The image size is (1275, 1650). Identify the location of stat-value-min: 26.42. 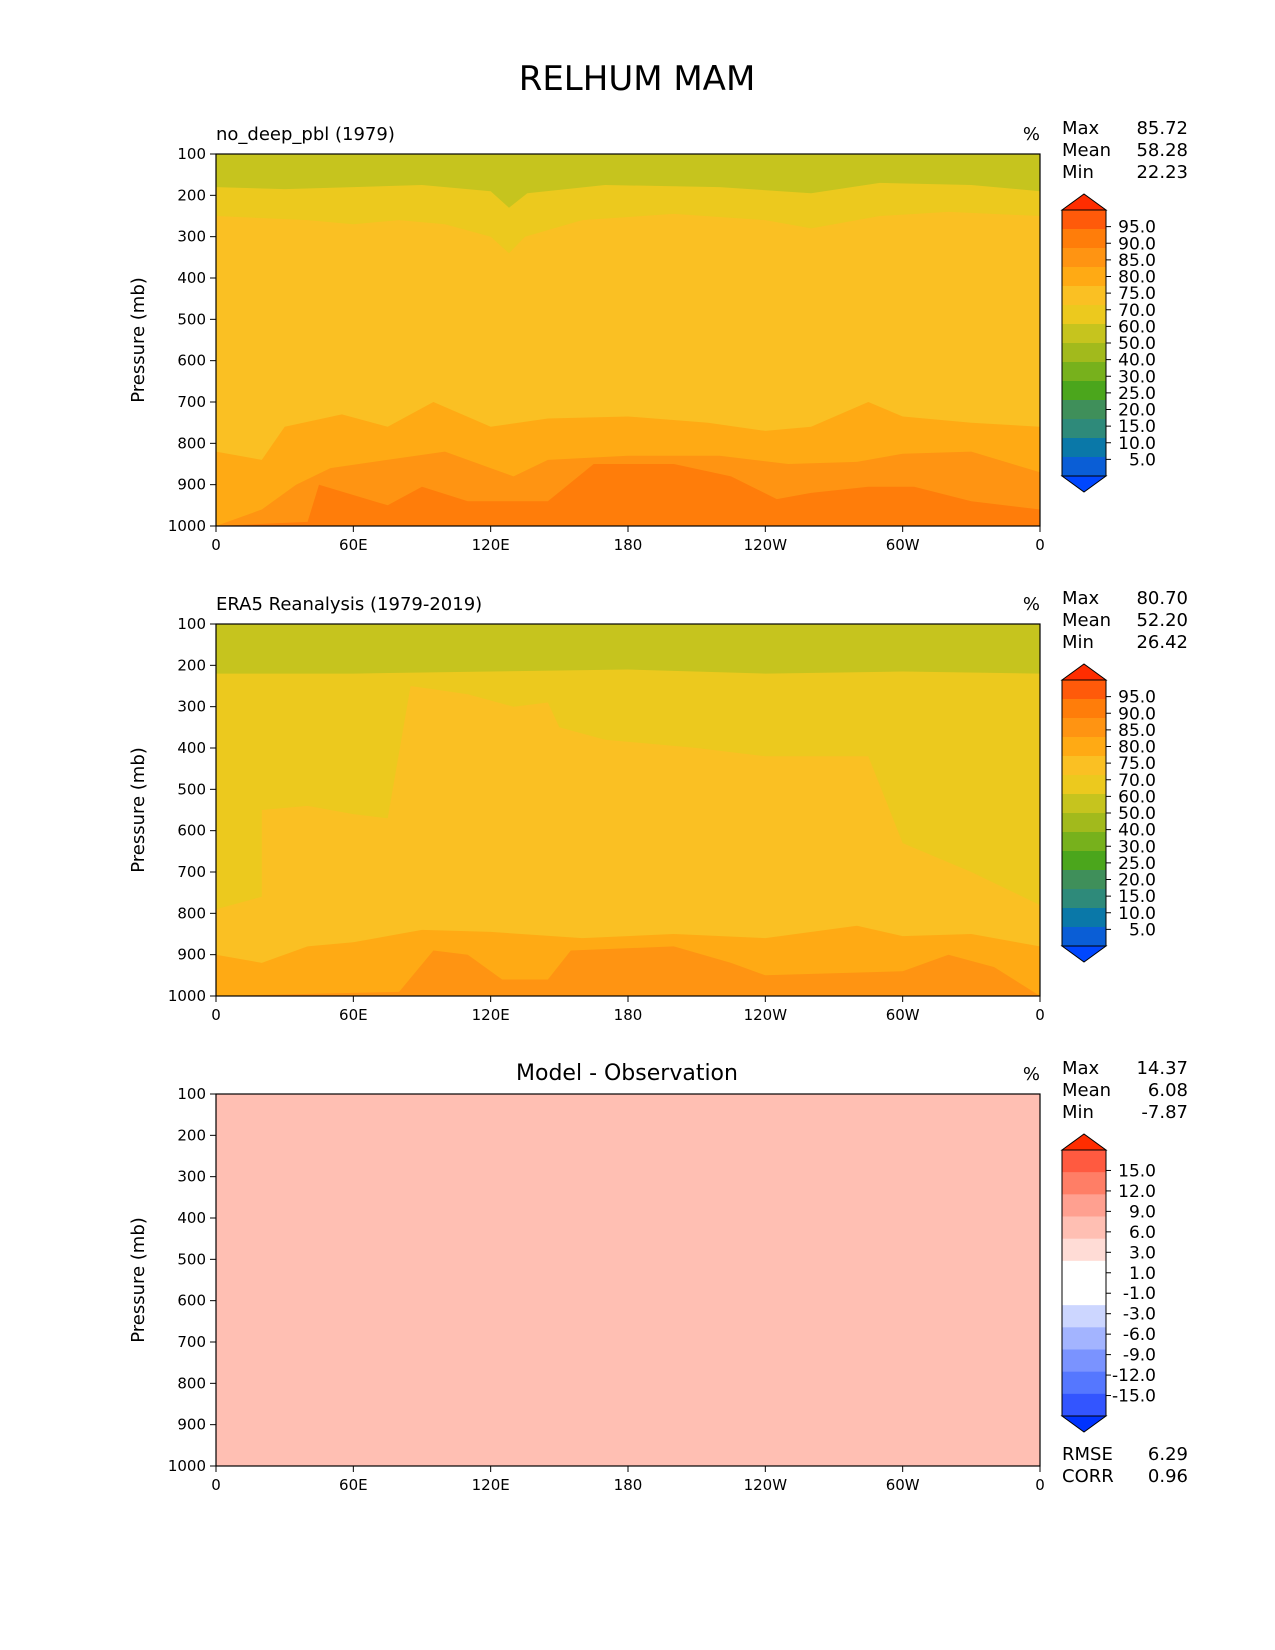
(1162, 642).